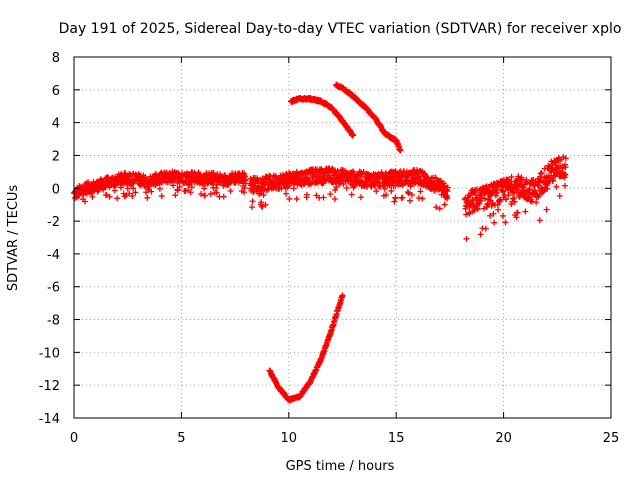 This screenshot has height=480, width=640. What do you see at coordinates (49, 419) in the screenshot?
I see `y-tick-label: -14` at bounding box center [49, 419].